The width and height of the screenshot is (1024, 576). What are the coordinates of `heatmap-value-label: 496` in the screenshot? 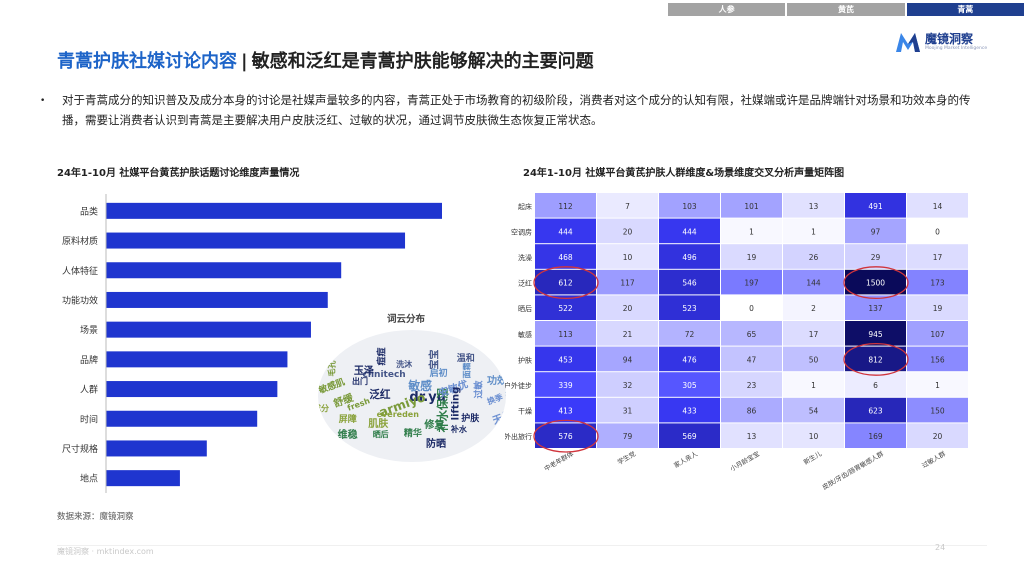 It's located at (689, 257).